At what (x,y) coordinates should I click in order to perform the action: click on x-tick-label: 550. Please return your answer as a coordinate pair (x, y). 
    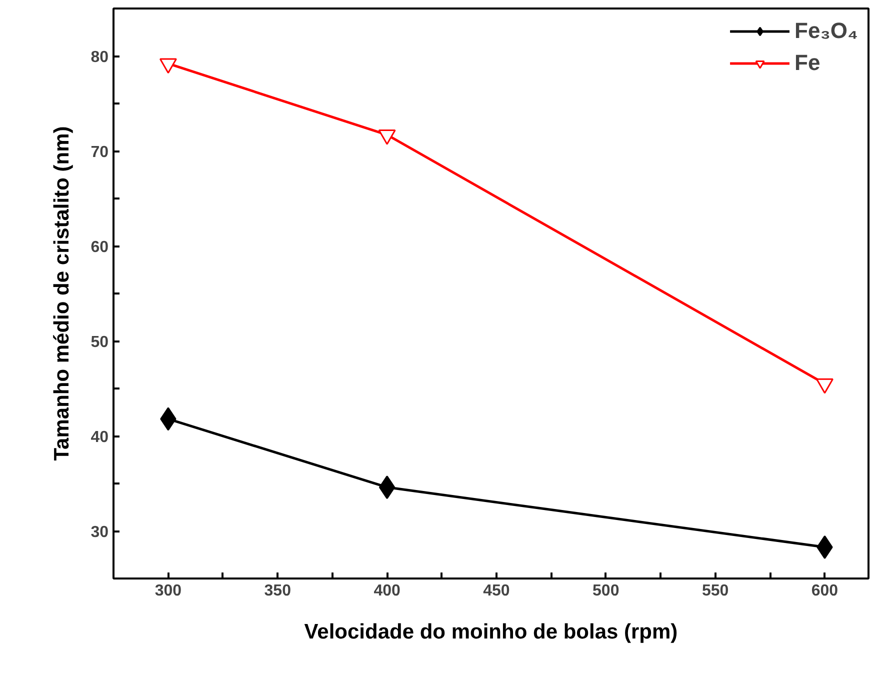
    Looking at the image, I should click on (715, 591).